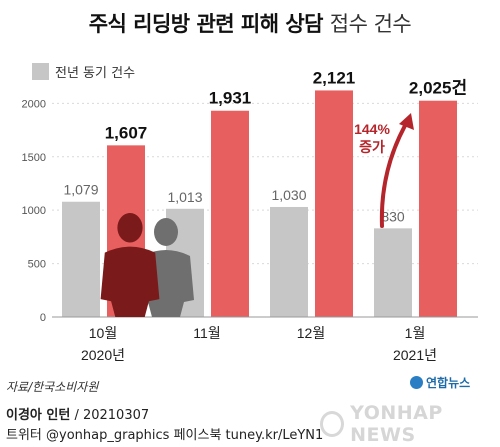  Describe the element at coordinates (34, 104) in the screenshot. I see `y-tick-label: 2000` at that location.